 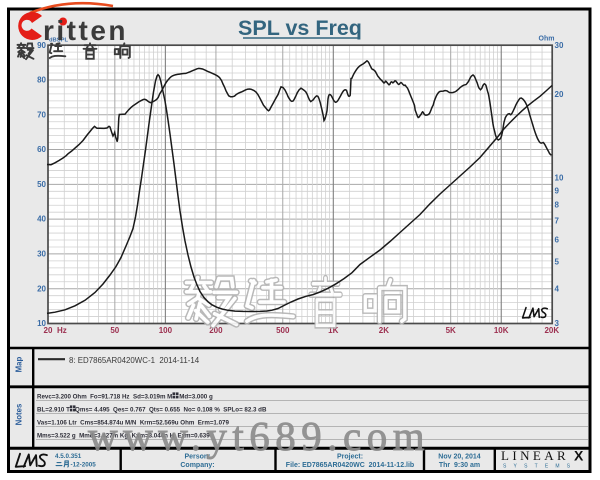 I want to click on svg-text: 60, so click(x=41, y=149).